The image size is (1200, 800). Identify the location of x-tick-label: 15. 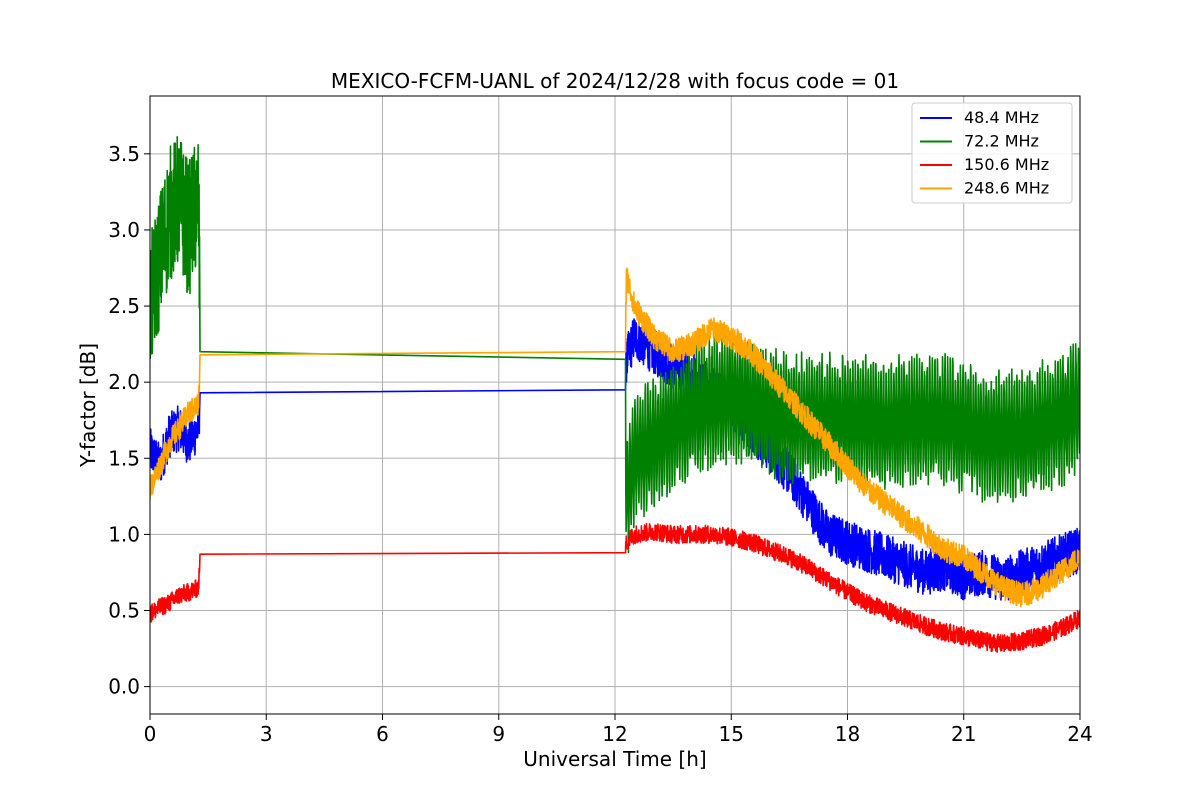
(731, 734).